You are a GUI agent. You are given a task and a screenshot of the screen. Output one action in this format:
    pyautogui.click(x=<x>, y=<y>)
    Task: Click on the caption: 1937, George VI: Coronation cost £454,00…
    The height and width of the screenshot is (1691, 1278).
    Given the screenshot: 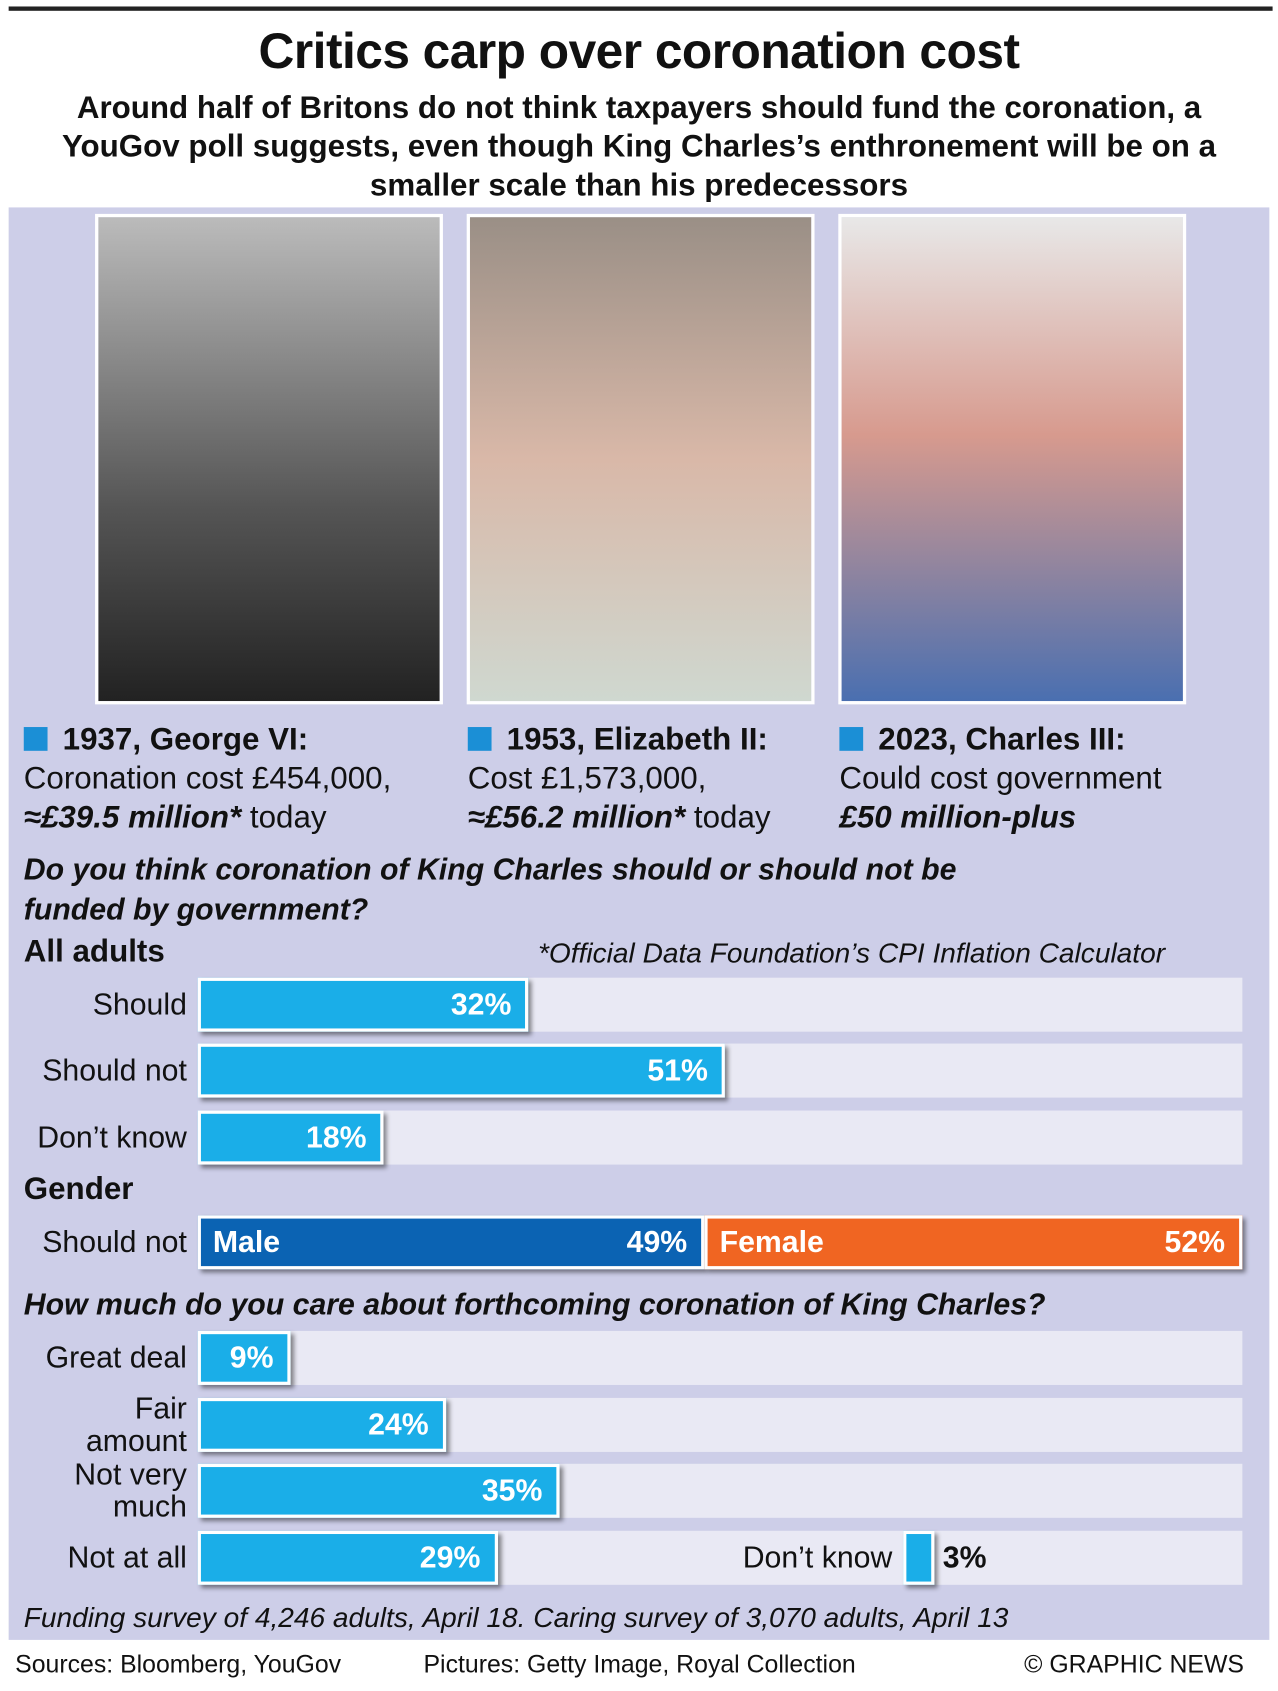 What is the action you would take?
    pyautogui.click(x=207, y=779)
    